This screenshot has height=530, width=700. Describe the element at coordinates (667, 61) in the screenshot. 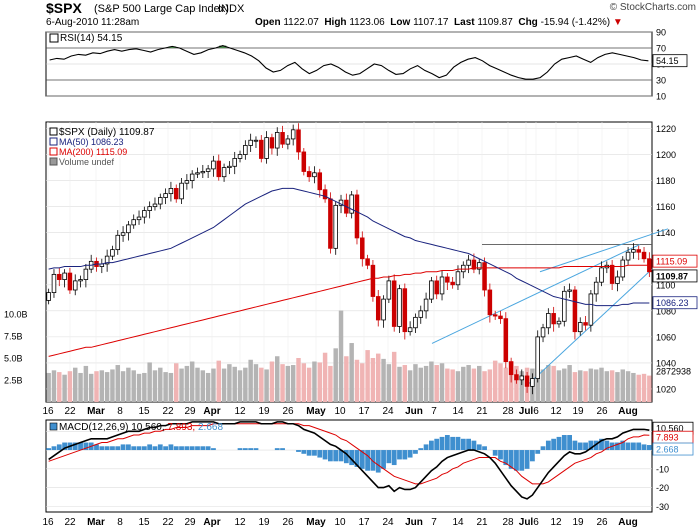

I see `rsi-last-value: 54.15` at that location.